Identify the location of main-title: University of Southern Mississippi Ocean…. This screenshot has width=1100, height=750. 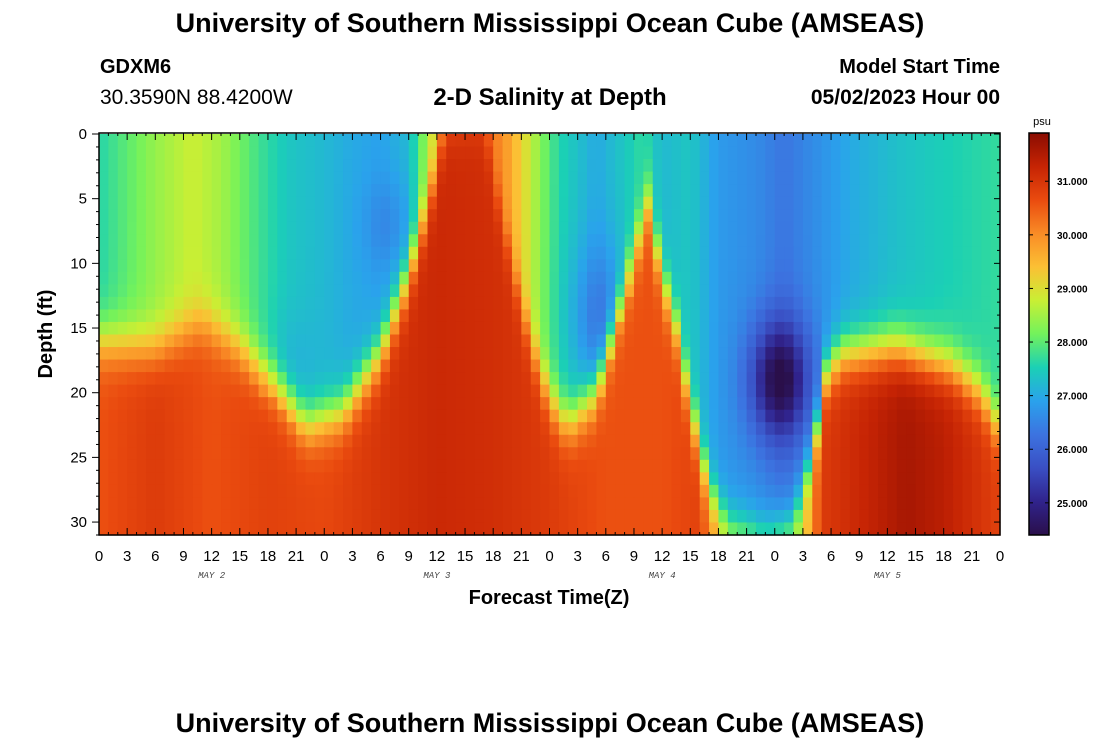
(550, 23).